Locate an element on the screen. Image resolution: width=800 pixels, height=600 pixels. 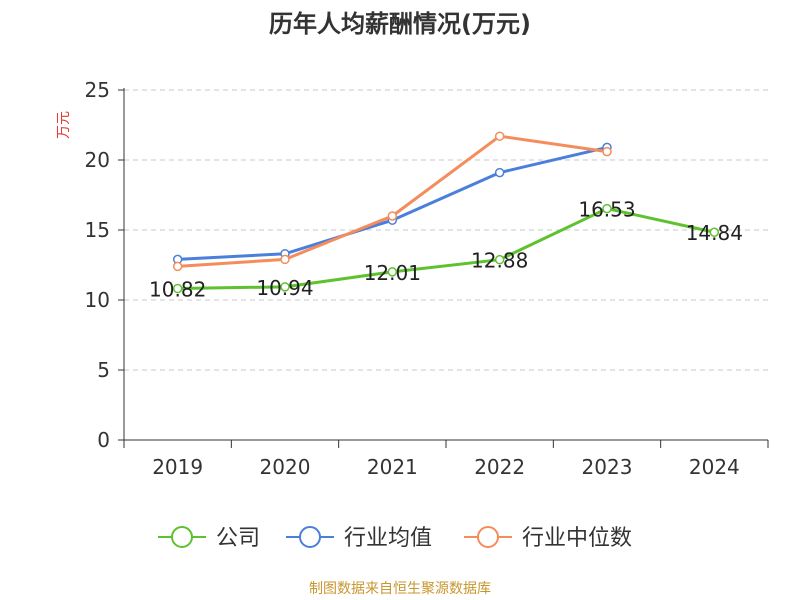
series-line-company is located at coordinates (446, 249).